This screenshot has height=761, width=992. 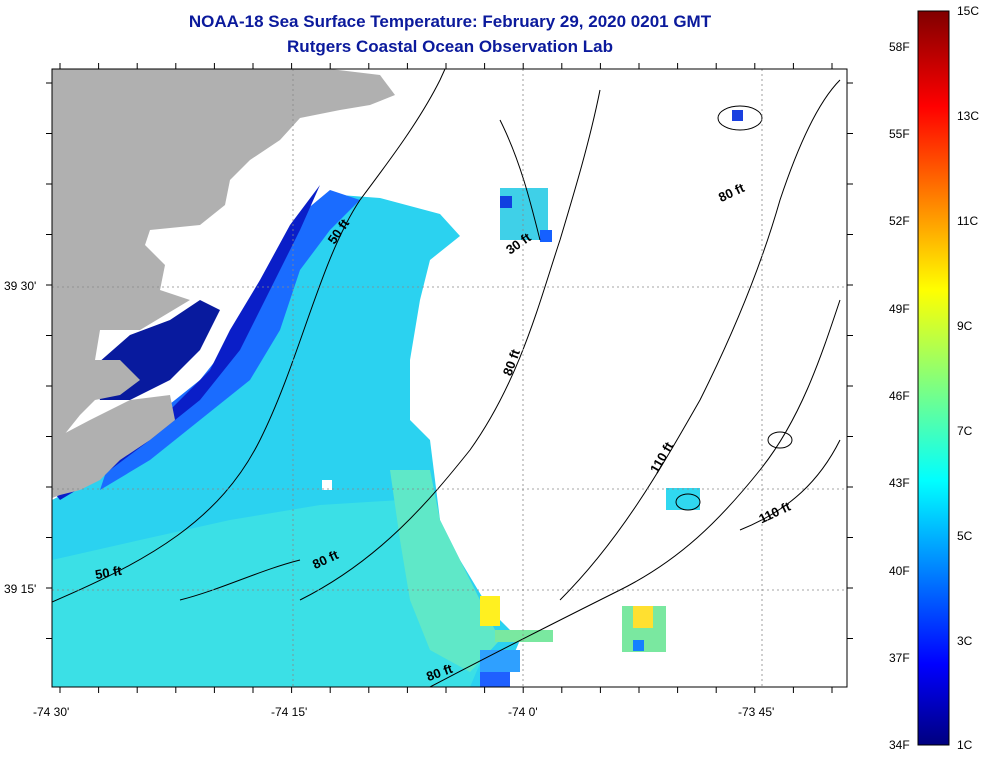 I want to click on sst-patch-yellow, so click(x=490, y=611).